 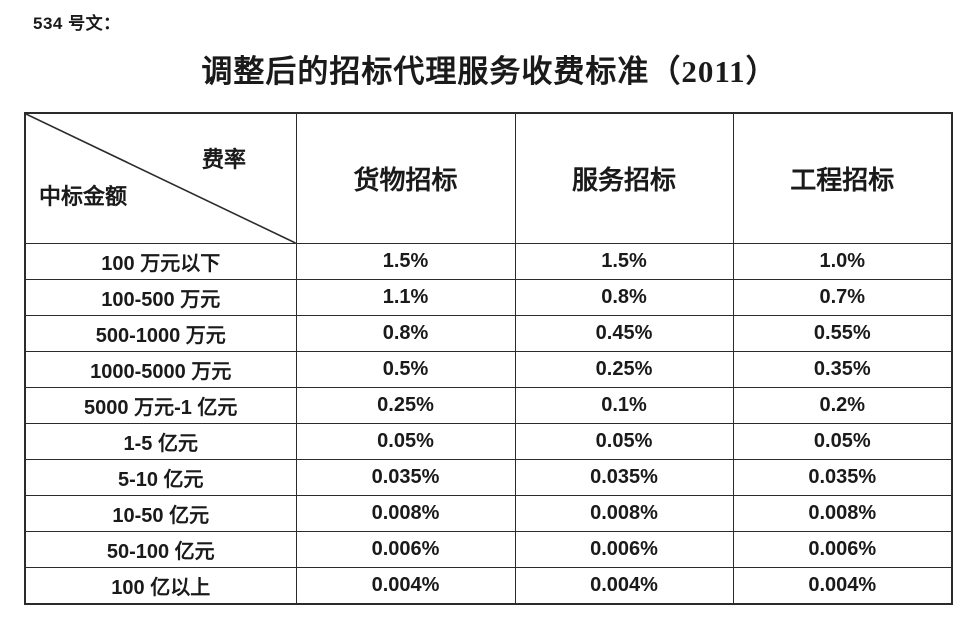 I want to click on fee-cell: 0.5%, so click(x=405, y=369).